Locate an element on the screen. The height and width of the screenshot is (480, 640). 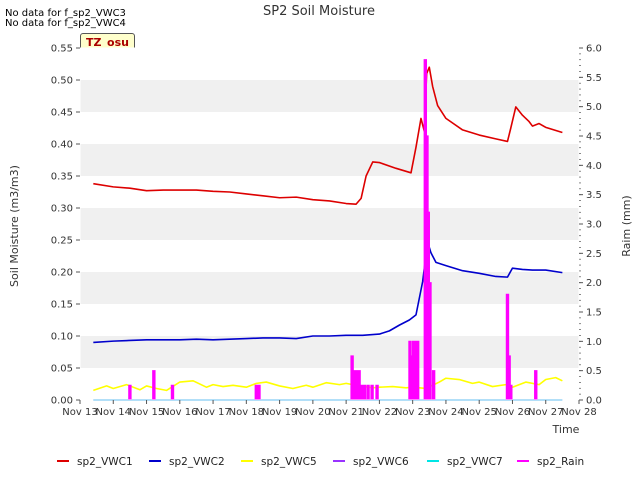
chart-title: SP2 Soil Moisture is located at coordinates (319, 11).